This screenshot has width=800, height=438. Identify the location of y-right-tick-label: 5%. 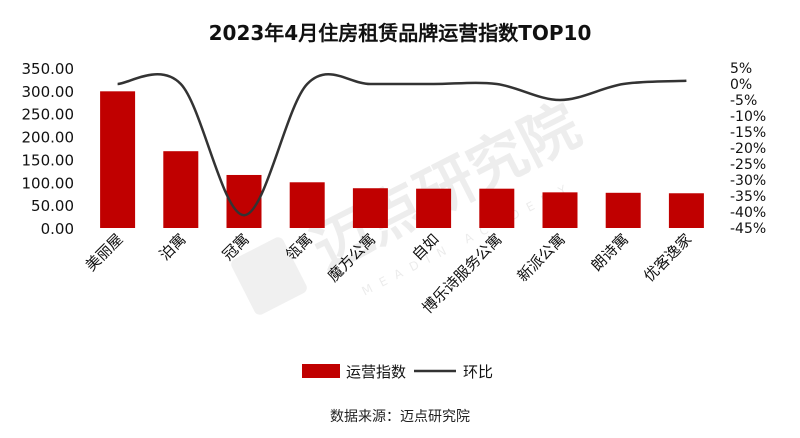
(741, 69).